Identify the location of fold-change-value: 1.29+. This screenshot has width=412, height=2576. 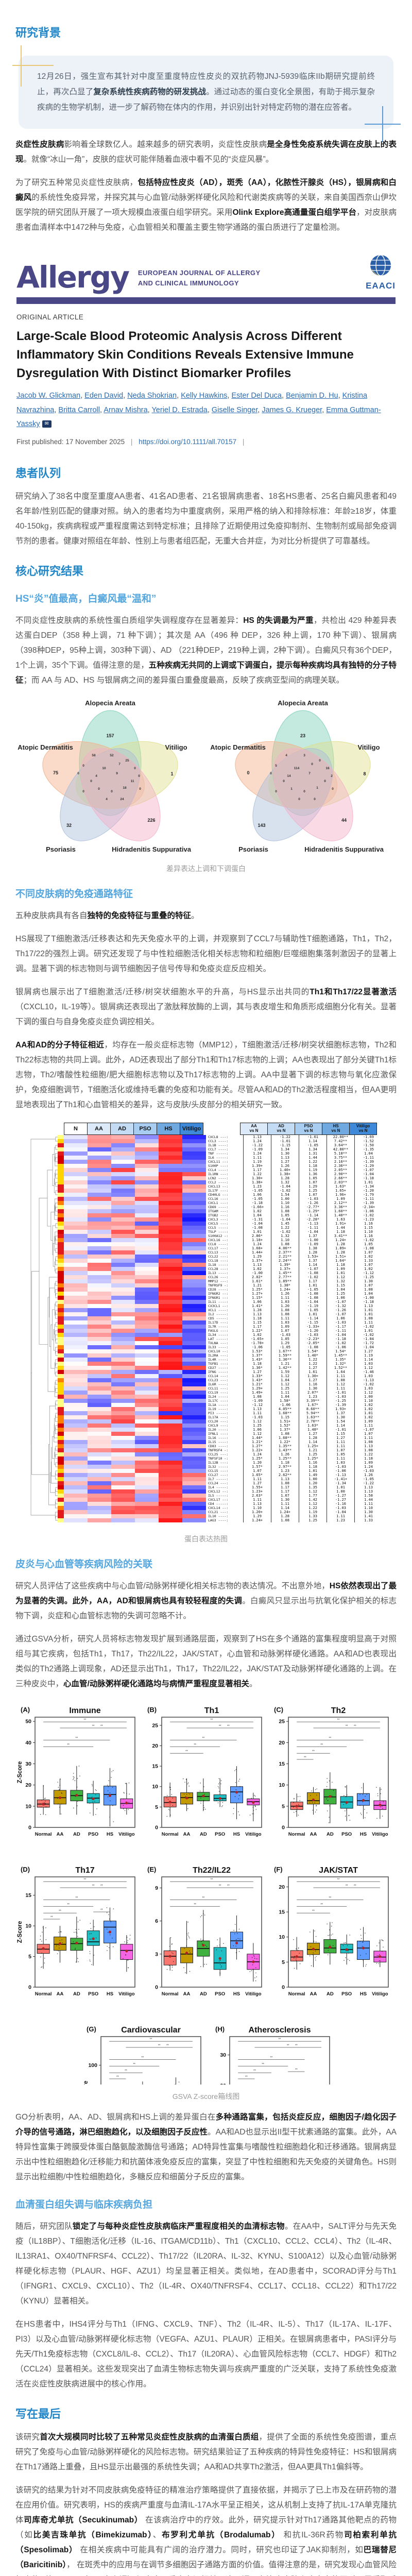
(257, 1388).